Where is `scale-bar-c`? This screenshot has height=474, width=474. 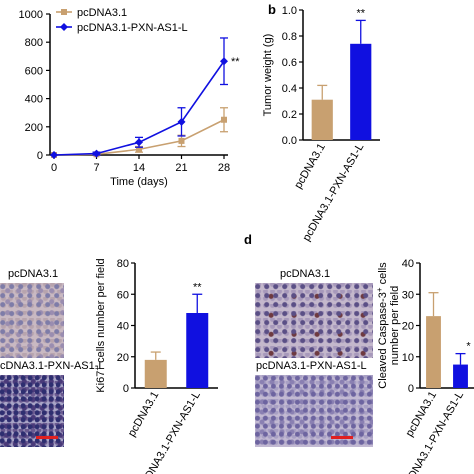 scale-bar-c is located at coordinates (47, 437).